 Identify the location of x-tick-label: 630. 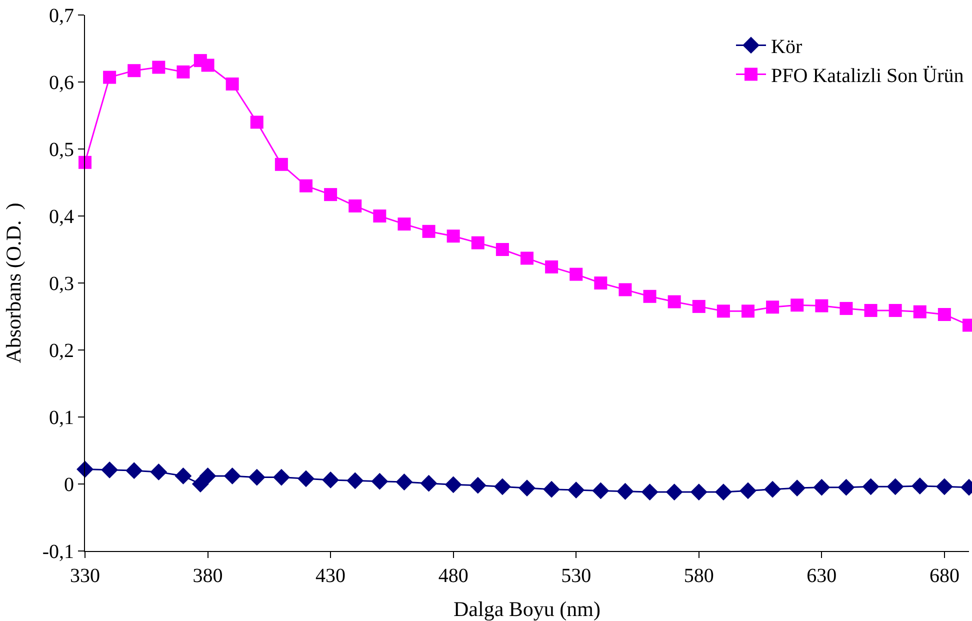
(821, 576).